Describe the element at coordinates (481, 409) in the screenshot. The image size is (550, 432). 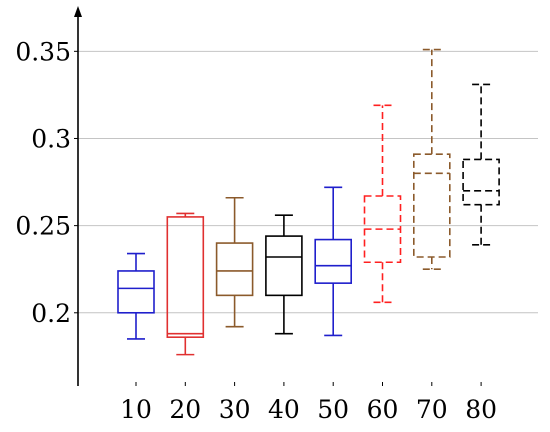
I see `x-tick-label: 80` at that location.